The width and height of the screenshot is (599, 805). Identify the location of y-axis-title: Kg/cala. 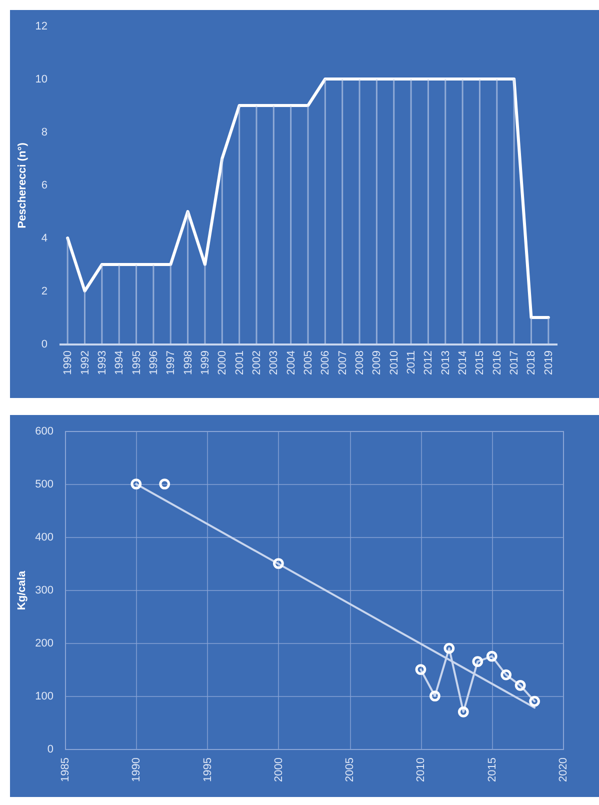
(22, 590).